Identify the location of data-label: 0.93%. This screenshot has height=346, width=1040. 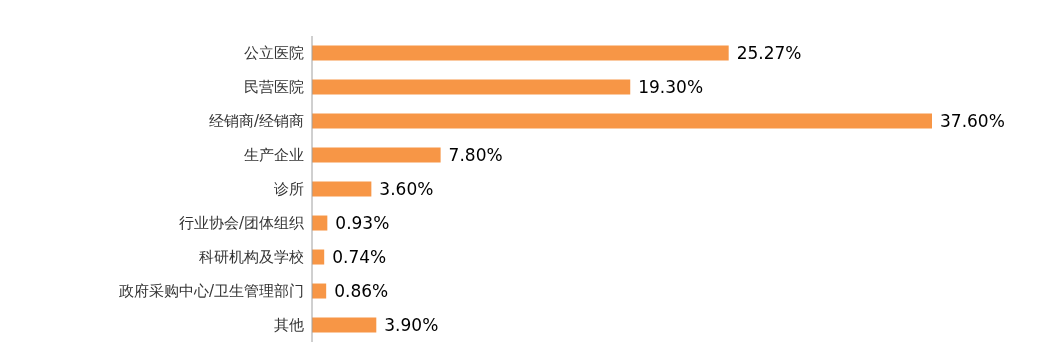
(362, 222).